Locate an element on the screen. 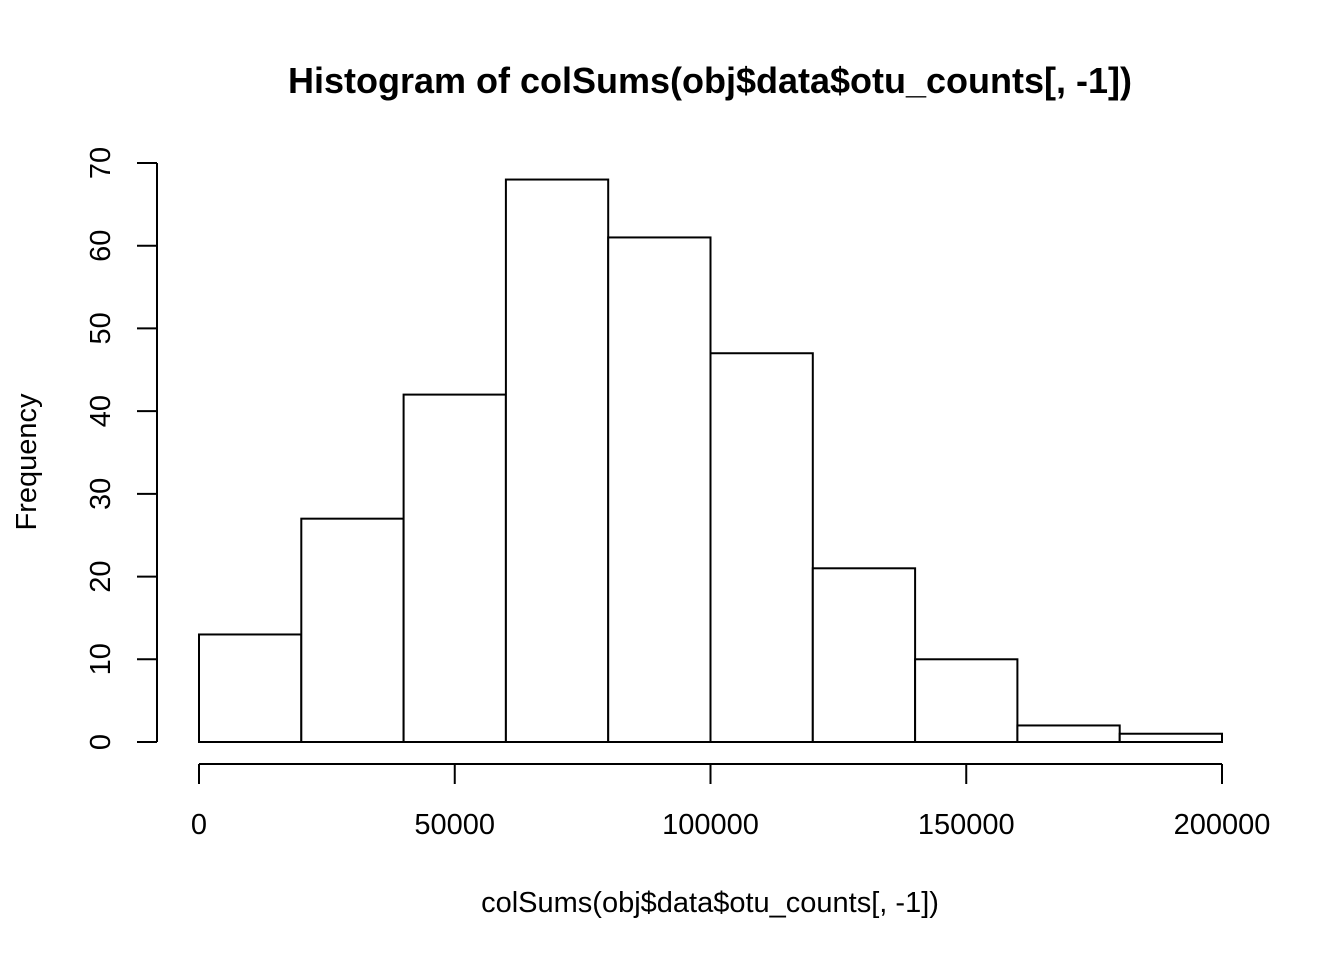 The image size is (1344, 960). y-tick-label-6: 60 is located at coordinates (101, 246).